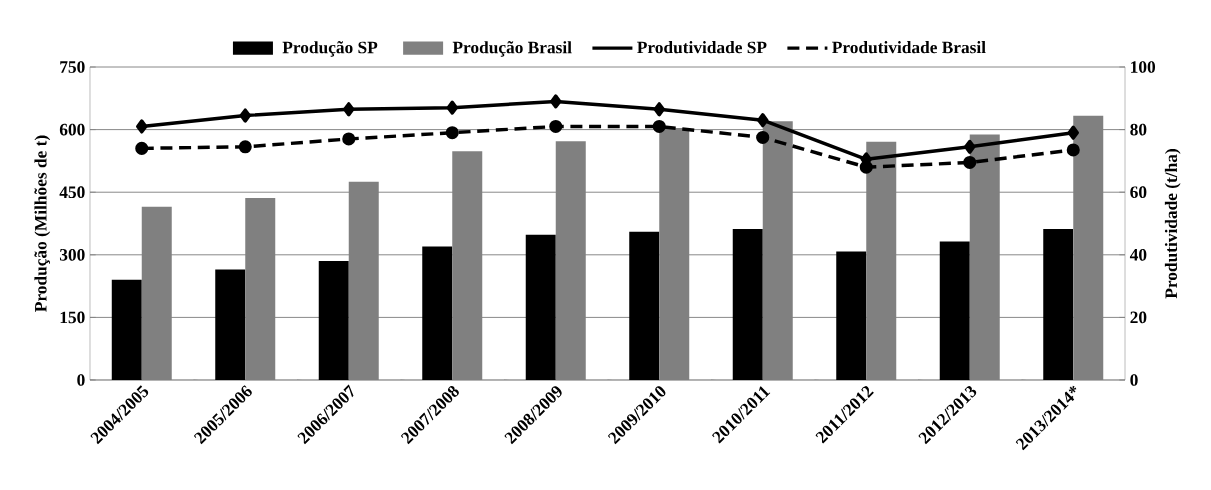 This screenshot has height=490, width=1211. I want to click on y-axis-title: Produção (Milhões de t), so click(42, 223).